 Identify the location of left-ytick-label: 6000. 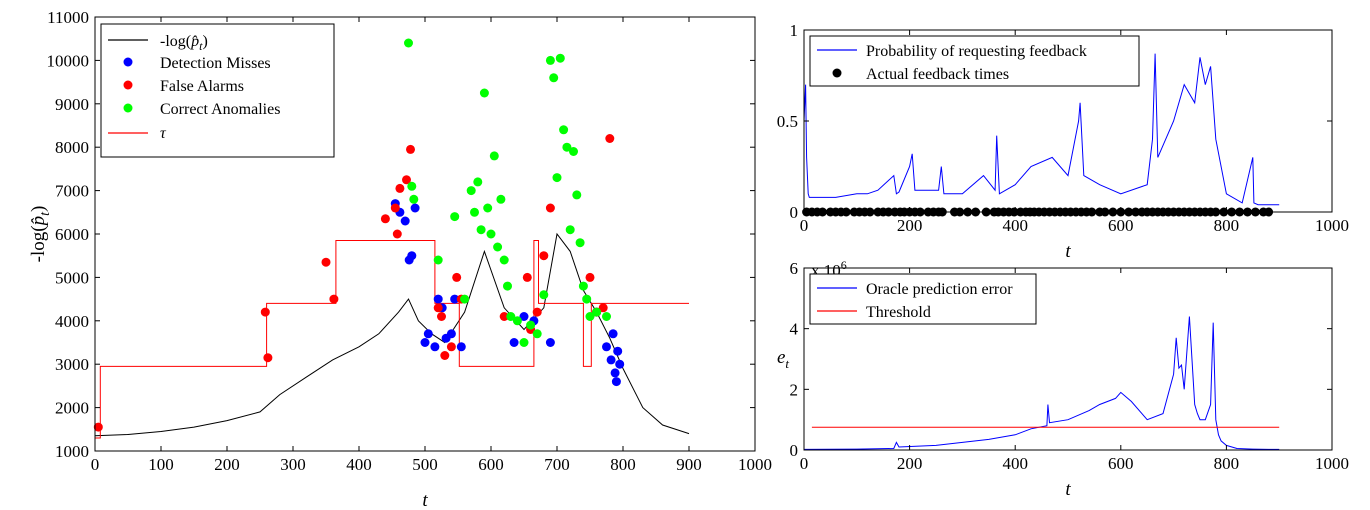
(72, 234).